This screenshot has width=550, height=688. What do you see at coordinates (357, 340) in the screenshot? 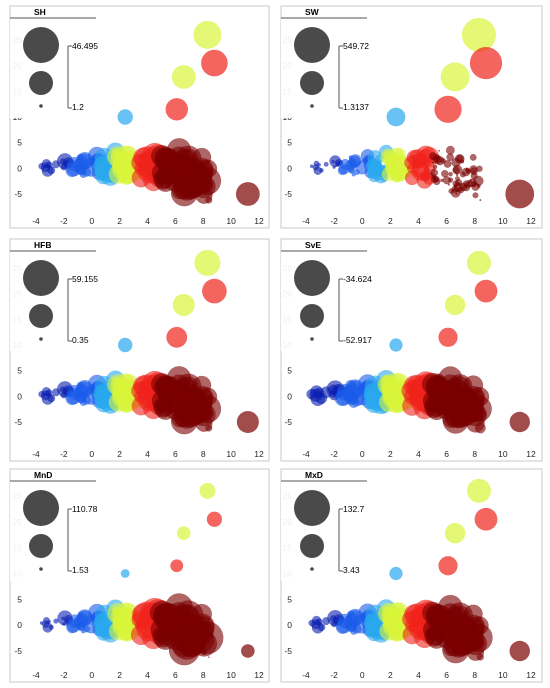
I see `legend-min-label: -52.917` at bounding box center [357, 340].